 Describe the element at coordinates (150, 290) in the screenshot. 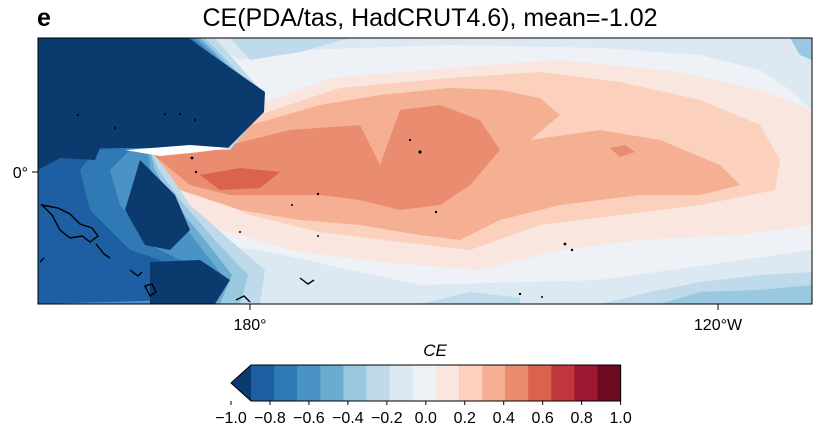

I see `coastline-new-caledonia` at that location.